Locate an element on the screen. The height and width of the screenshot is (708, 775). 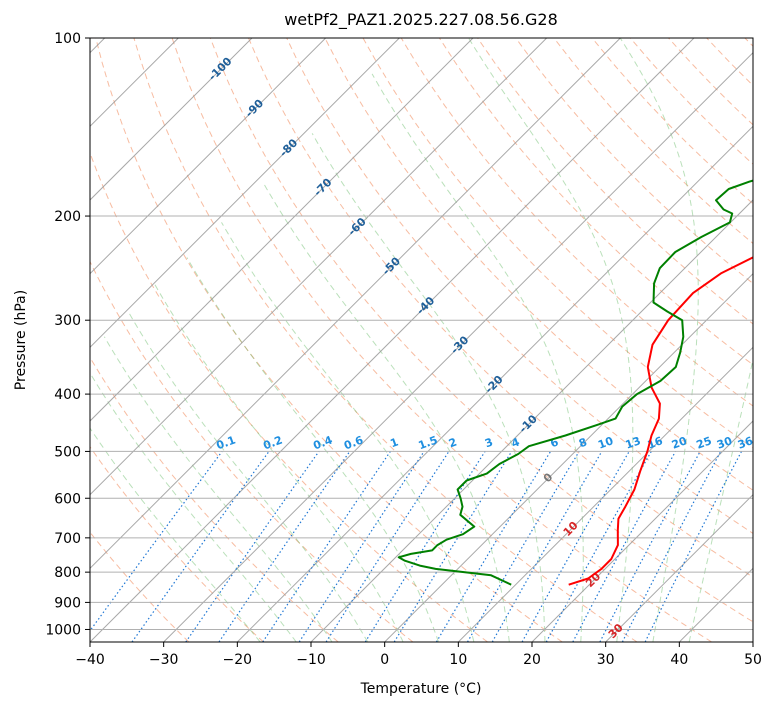
mixing-ratio-label: 1.5 is located at coordinates (428, 442).